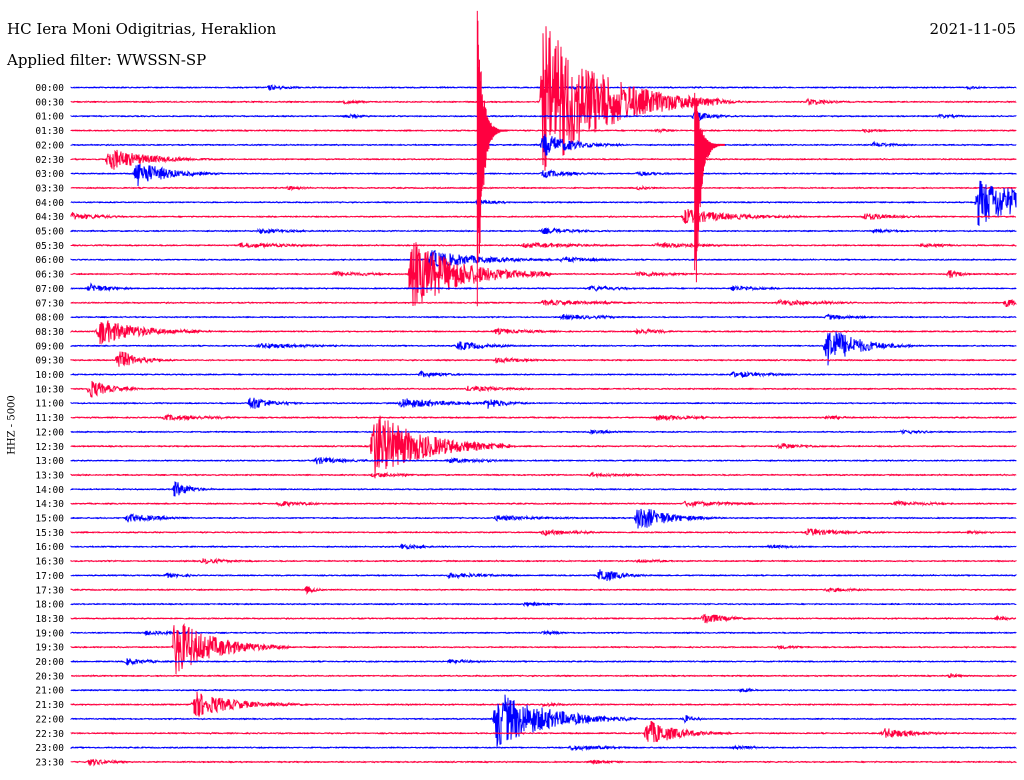  What do you see at coordinates (49, 504) in the screenshot?
I see `time-tick-label: 14:30` at bounding box center [49, 504].